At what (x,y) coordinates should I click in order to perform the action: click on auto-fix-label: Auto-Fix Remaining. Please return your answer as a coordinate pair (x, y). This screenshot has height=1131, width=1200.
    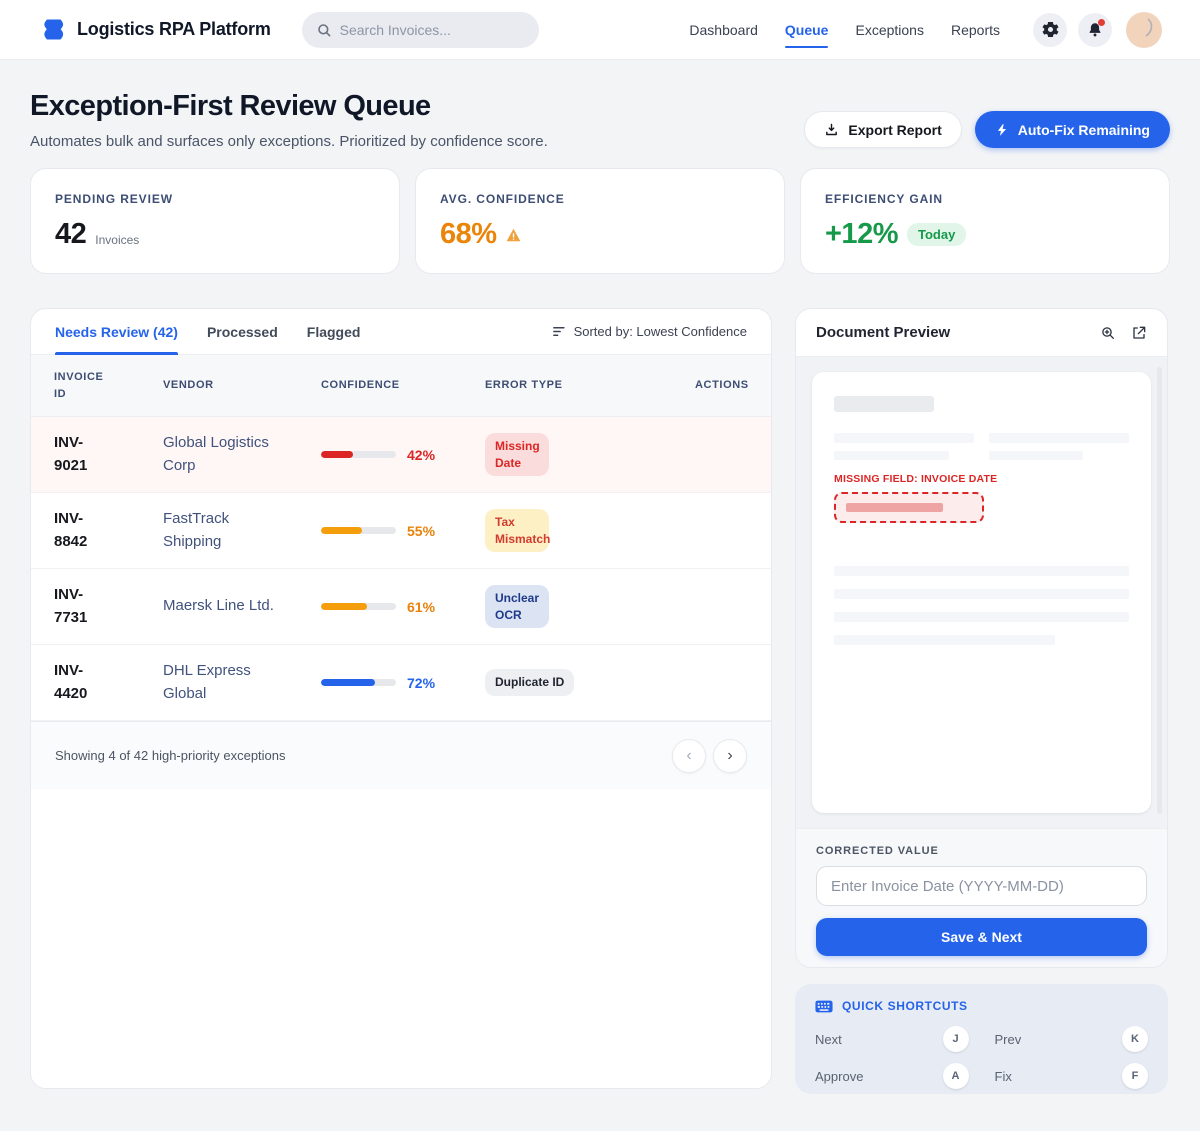
    Looking at the image, I should click on (1083, 129).